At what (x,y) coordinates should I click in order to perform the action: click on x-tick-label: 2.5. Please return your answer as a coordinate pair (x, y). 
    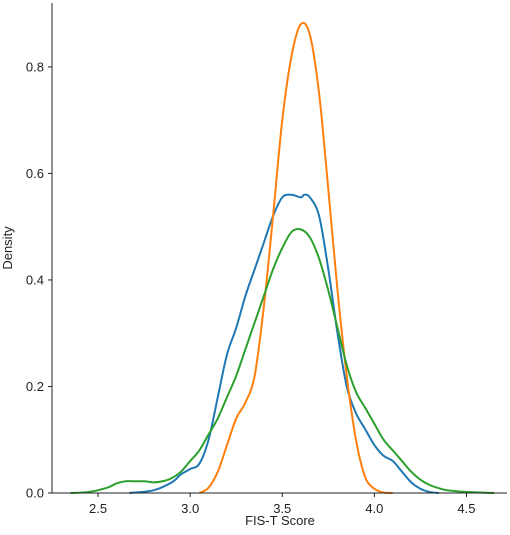
    Looking at the image, I should click on (98, 508).